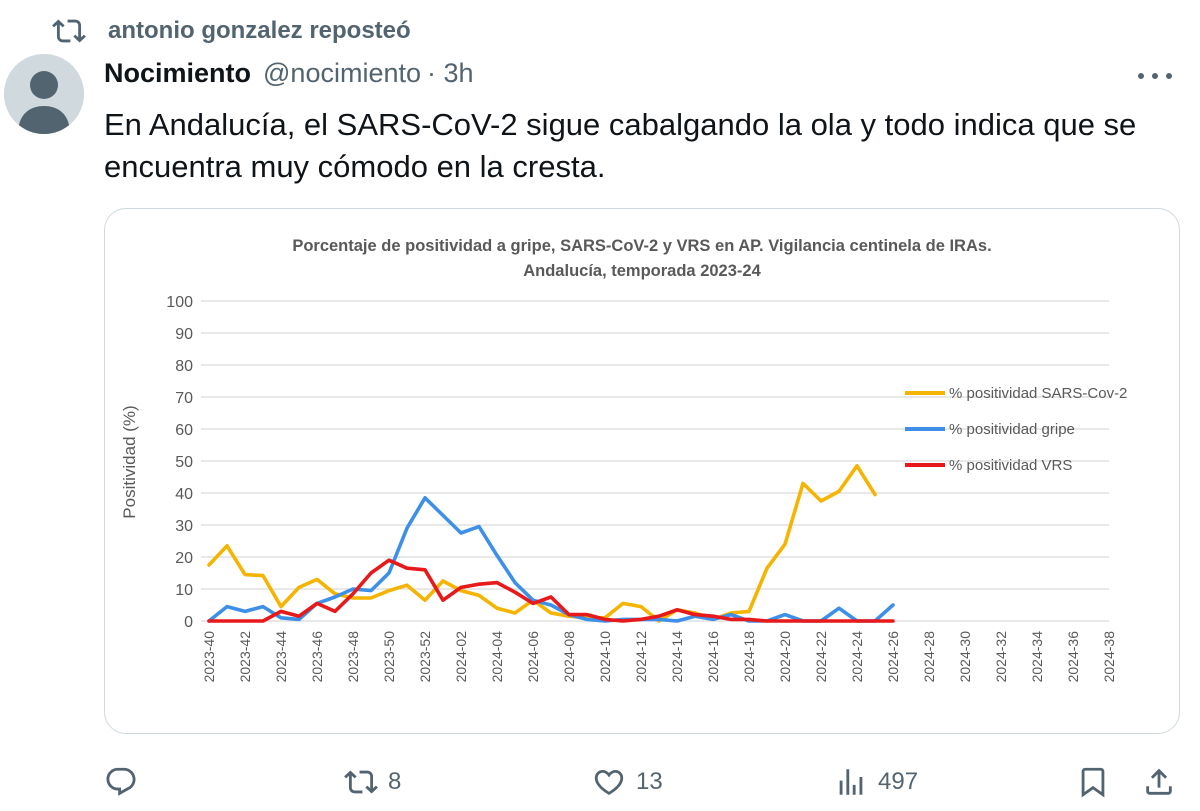 This screenshot has width=1200, height=811. Describe the element at coordinates (184, 590) in the screenshot. I see `y-tick-label: 10` at that location.